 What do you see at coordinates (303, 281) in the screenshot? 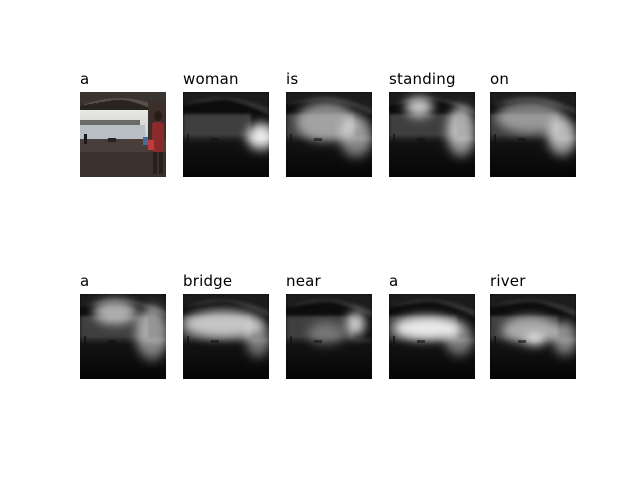
I see `caption-word: near` at bounding box center [303, 281].